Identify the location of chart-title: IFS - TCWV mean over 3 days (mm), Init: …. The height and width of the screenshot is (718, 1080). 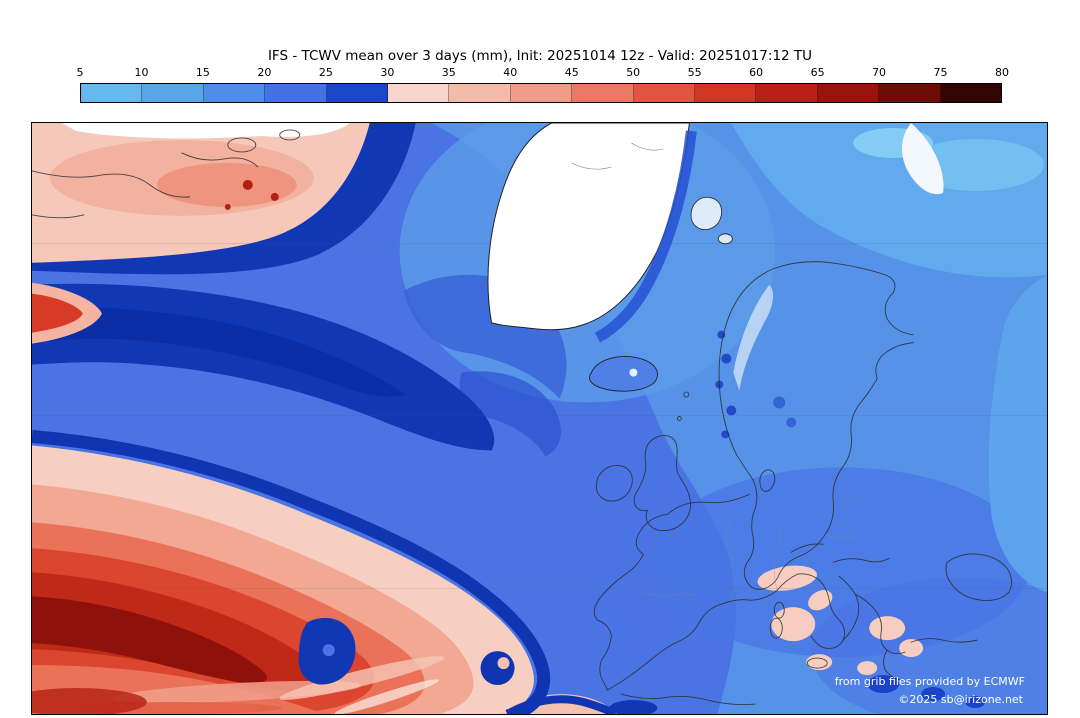
(540, 56).